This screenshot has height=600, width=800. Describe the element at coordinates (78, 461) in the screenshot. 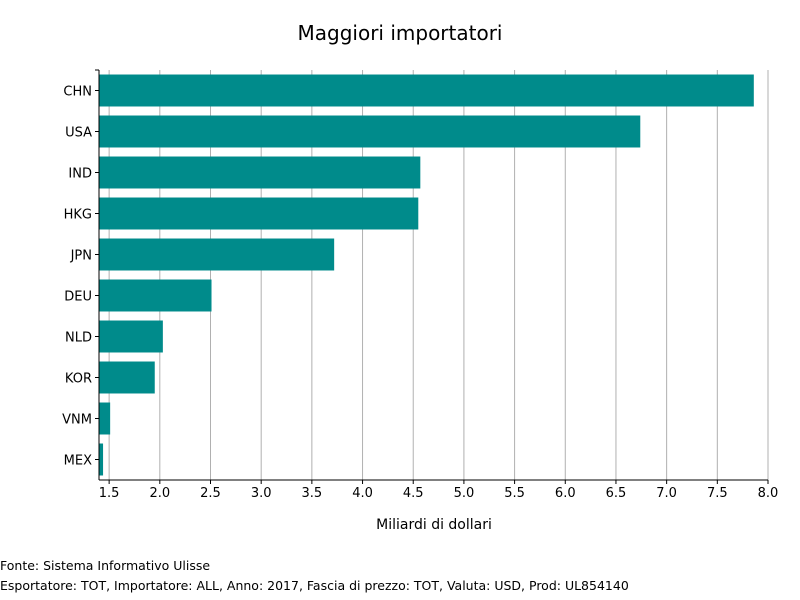

I see `y-tick-label: MEX` at that location.